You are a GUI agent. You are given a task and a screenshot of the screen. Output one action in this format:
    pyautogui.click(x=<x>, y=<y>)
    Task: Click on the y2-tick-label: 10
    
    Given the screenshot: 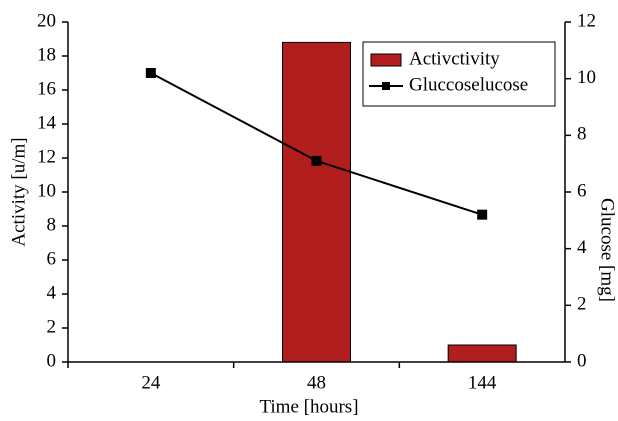 What is the action you would take?
    pyautogui.click(x=586, y=77)
    